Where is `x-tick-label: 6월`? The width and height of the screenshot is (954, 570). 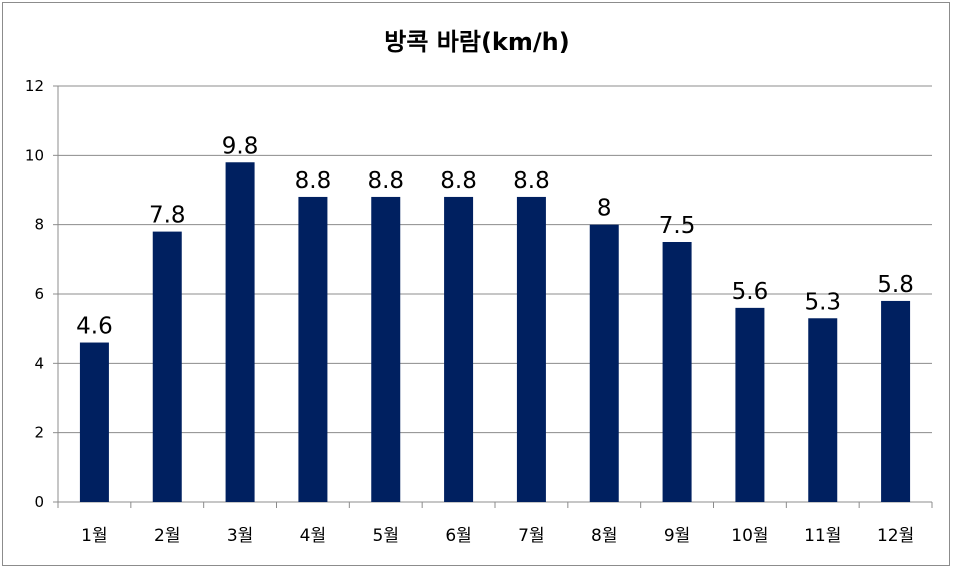
x-tick-label: 6월 is located at coordinates (458, 536).